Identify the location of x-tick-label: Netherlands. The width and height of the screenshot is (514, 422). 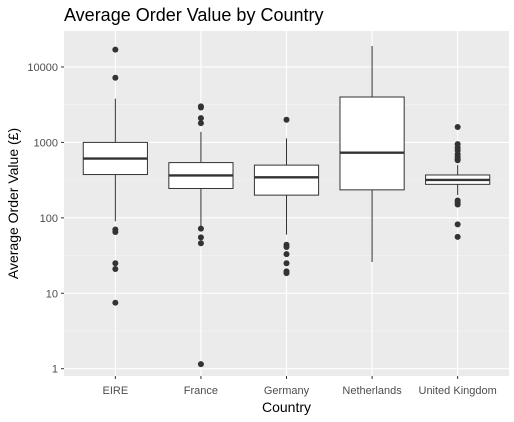
(372, 391).